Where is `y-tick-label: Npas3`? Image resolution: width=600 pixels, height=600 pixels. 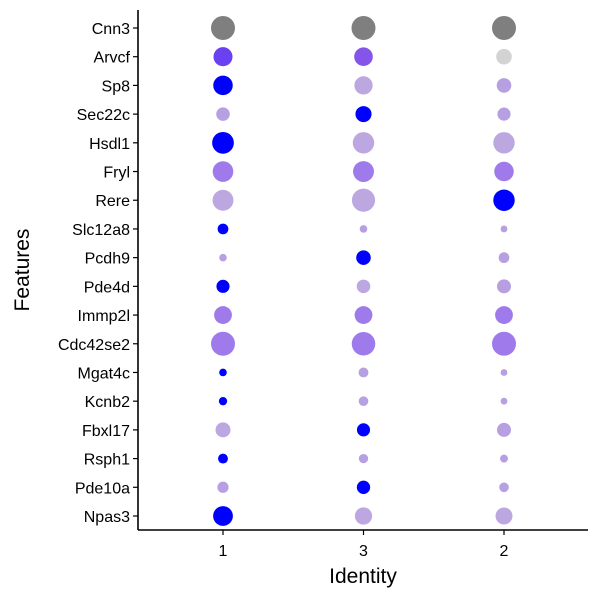
y-tick-label: Npas3 is located at coordinates (107, 517).